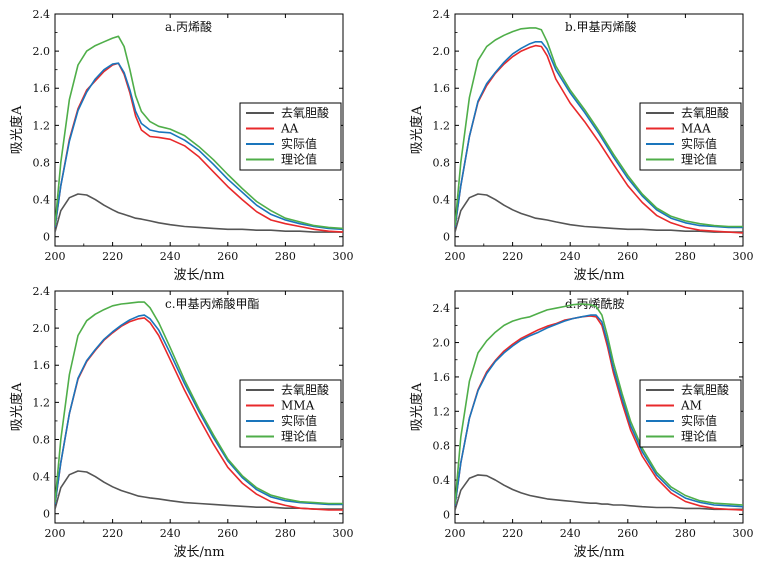  I want to click on panel-title: c.甲基丙烯酸甲酯, so click(212, 303).